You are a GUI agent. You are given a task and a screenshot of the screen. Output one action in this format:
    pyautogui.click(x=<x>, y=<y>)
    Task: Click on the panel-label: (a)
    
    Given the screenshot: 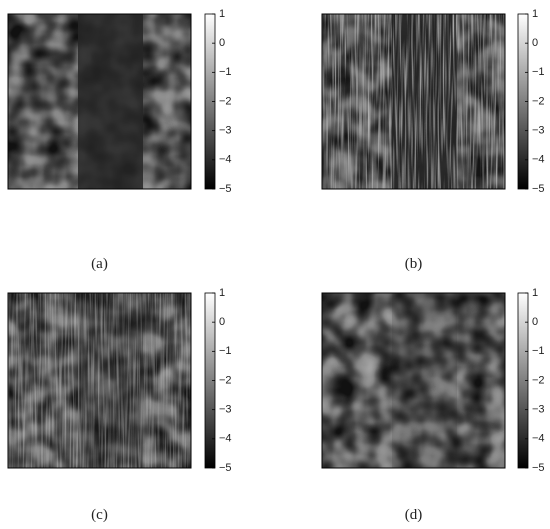 What is the action you would take?
    pyautogui.click(x=99, y=264)
    